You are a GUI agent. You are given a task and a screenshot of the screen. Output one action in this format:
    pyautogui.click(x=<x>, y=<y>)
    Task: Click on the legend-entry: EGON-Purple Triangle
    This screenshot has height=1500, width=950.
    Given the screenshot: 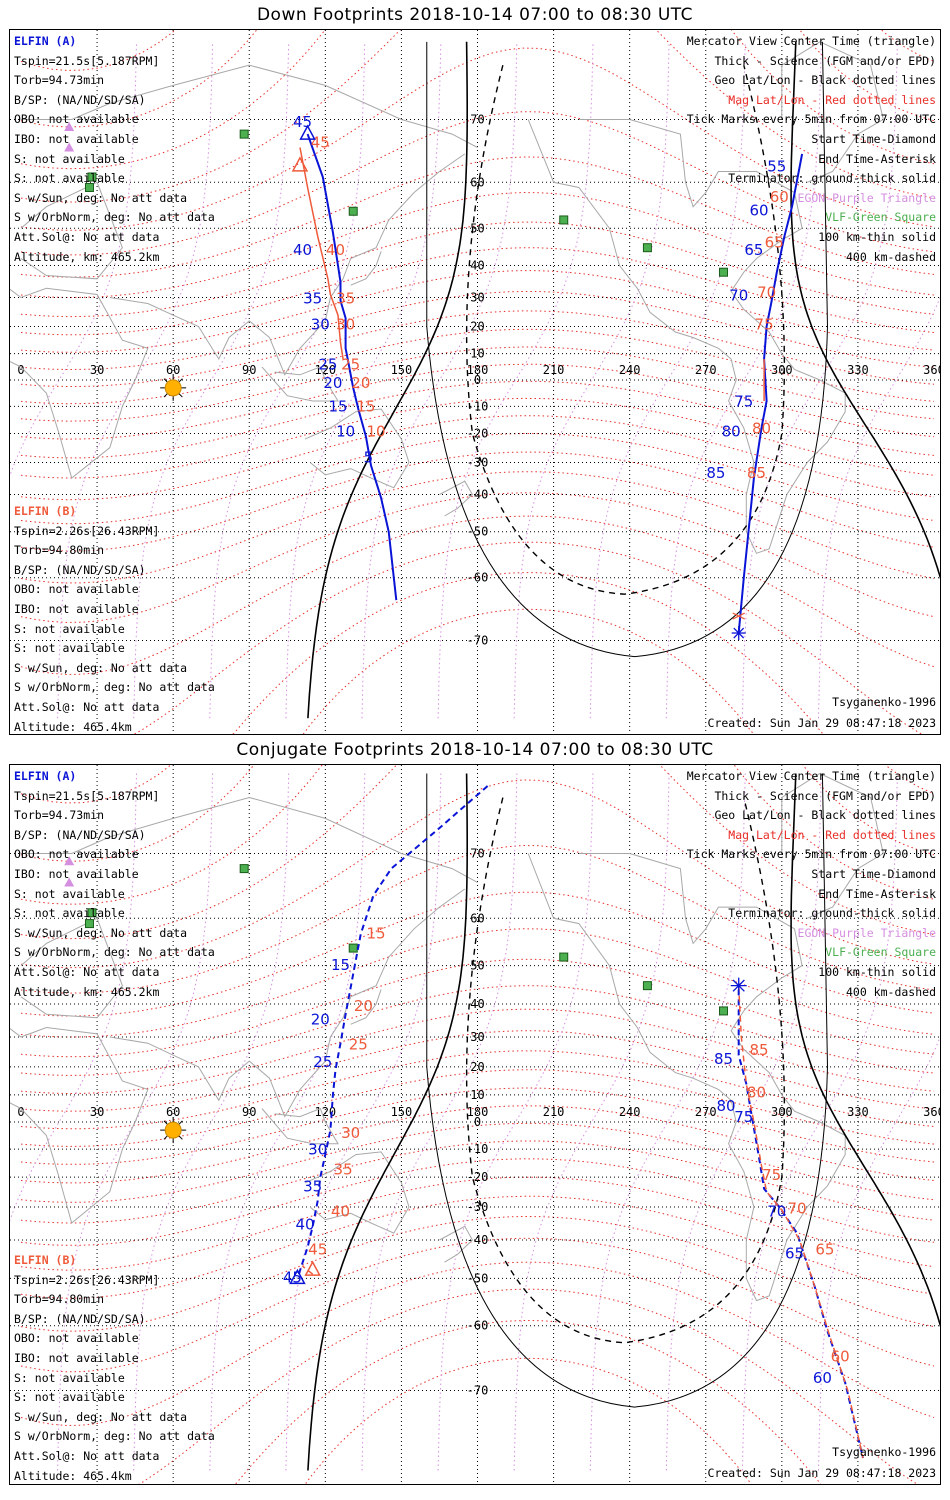 What is the action you would take?
    pyautogui.click(x=866, y=197)
    